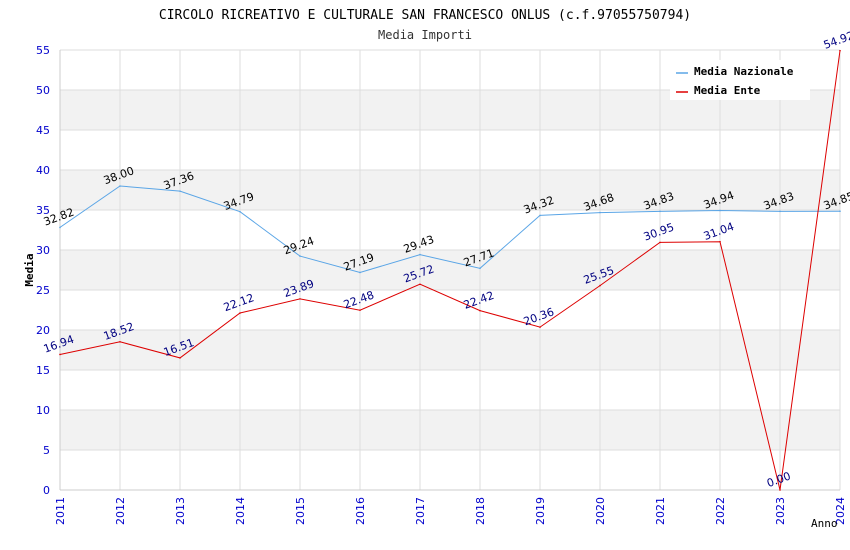 The image size is (850, 550). I want to click on y-tick-label: 40, so click(43, 170).